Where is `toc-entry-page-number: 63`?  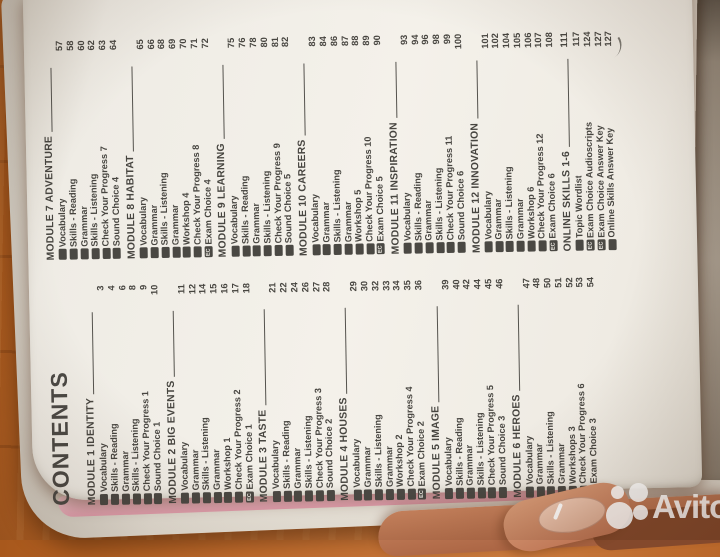 toc-entry-page-number: 63 is located at coordinates (102, 52).